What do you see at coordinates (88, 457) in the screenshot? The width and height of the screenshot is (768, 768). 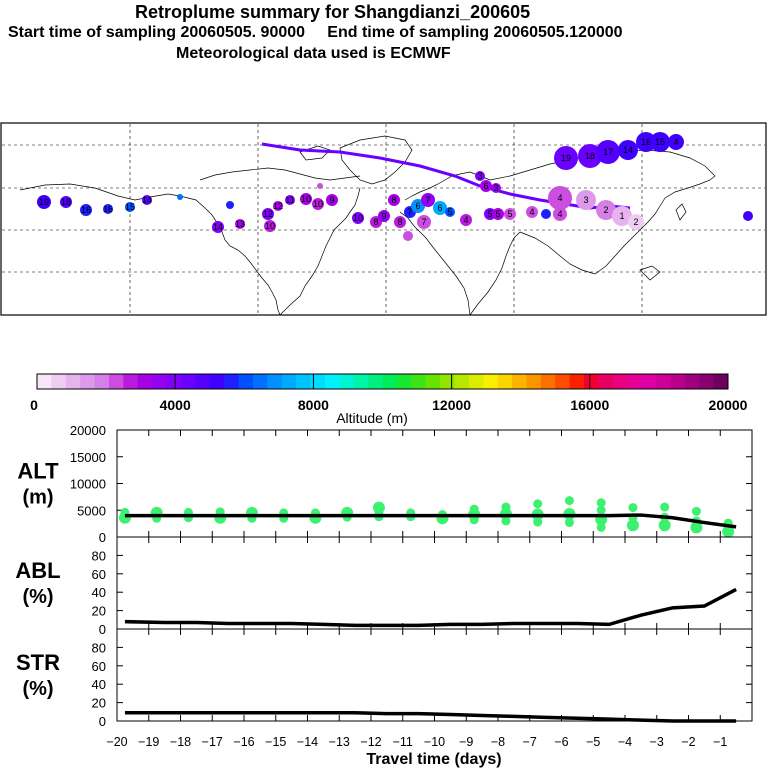 I see `y-tick-label: 15000` at bounding box center [88, 457].